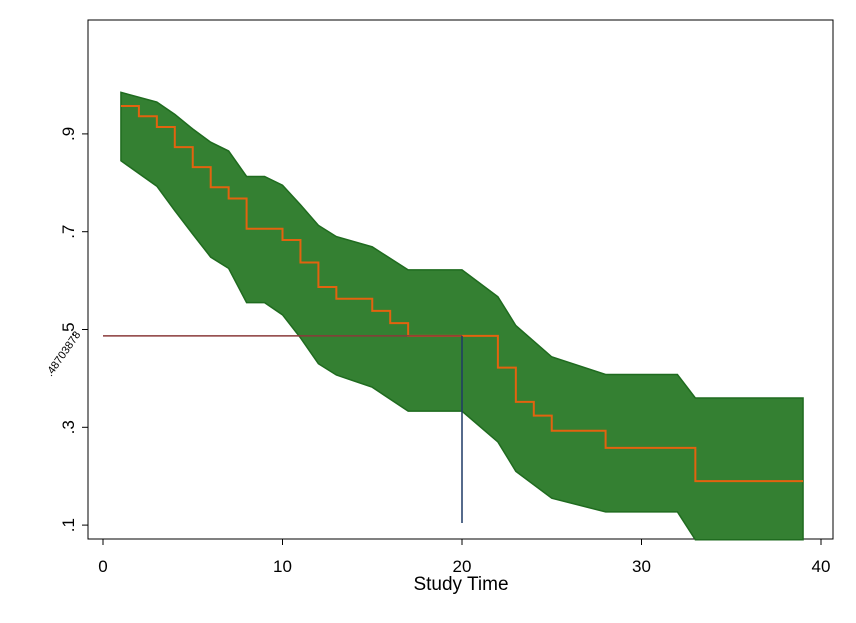  What do you see at coordinates (462, 566) in the screenshot?
I see `x-tick-label: 20` at bounding box center [462, 566].